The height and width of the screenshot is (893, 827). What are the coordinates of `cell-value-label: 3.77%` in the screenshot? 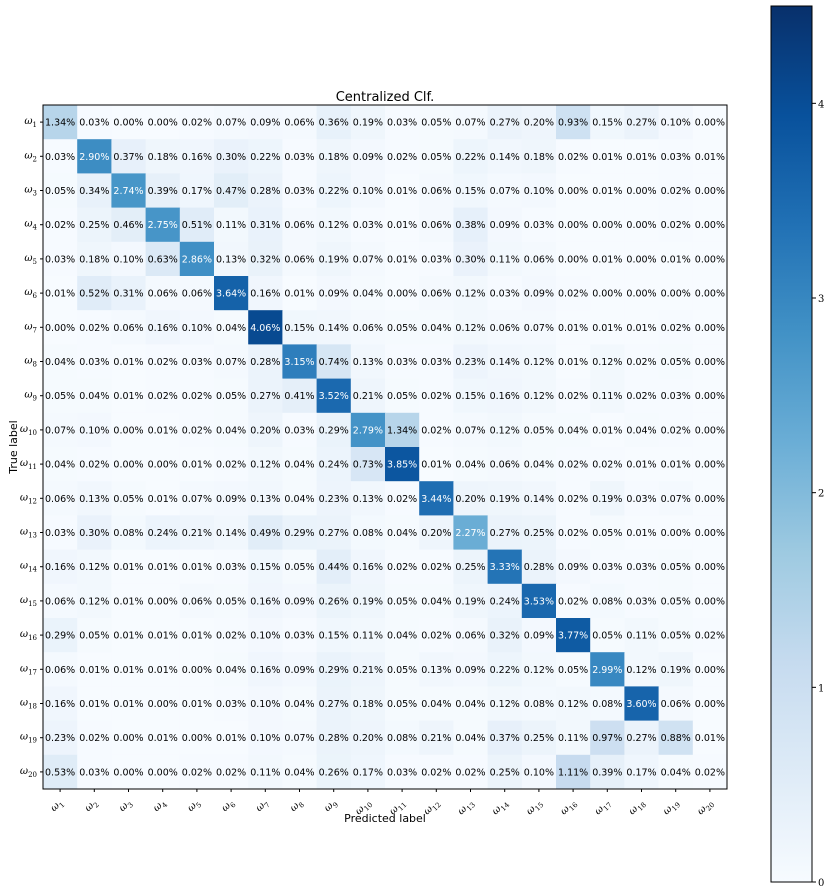 It's located at (573, 636).